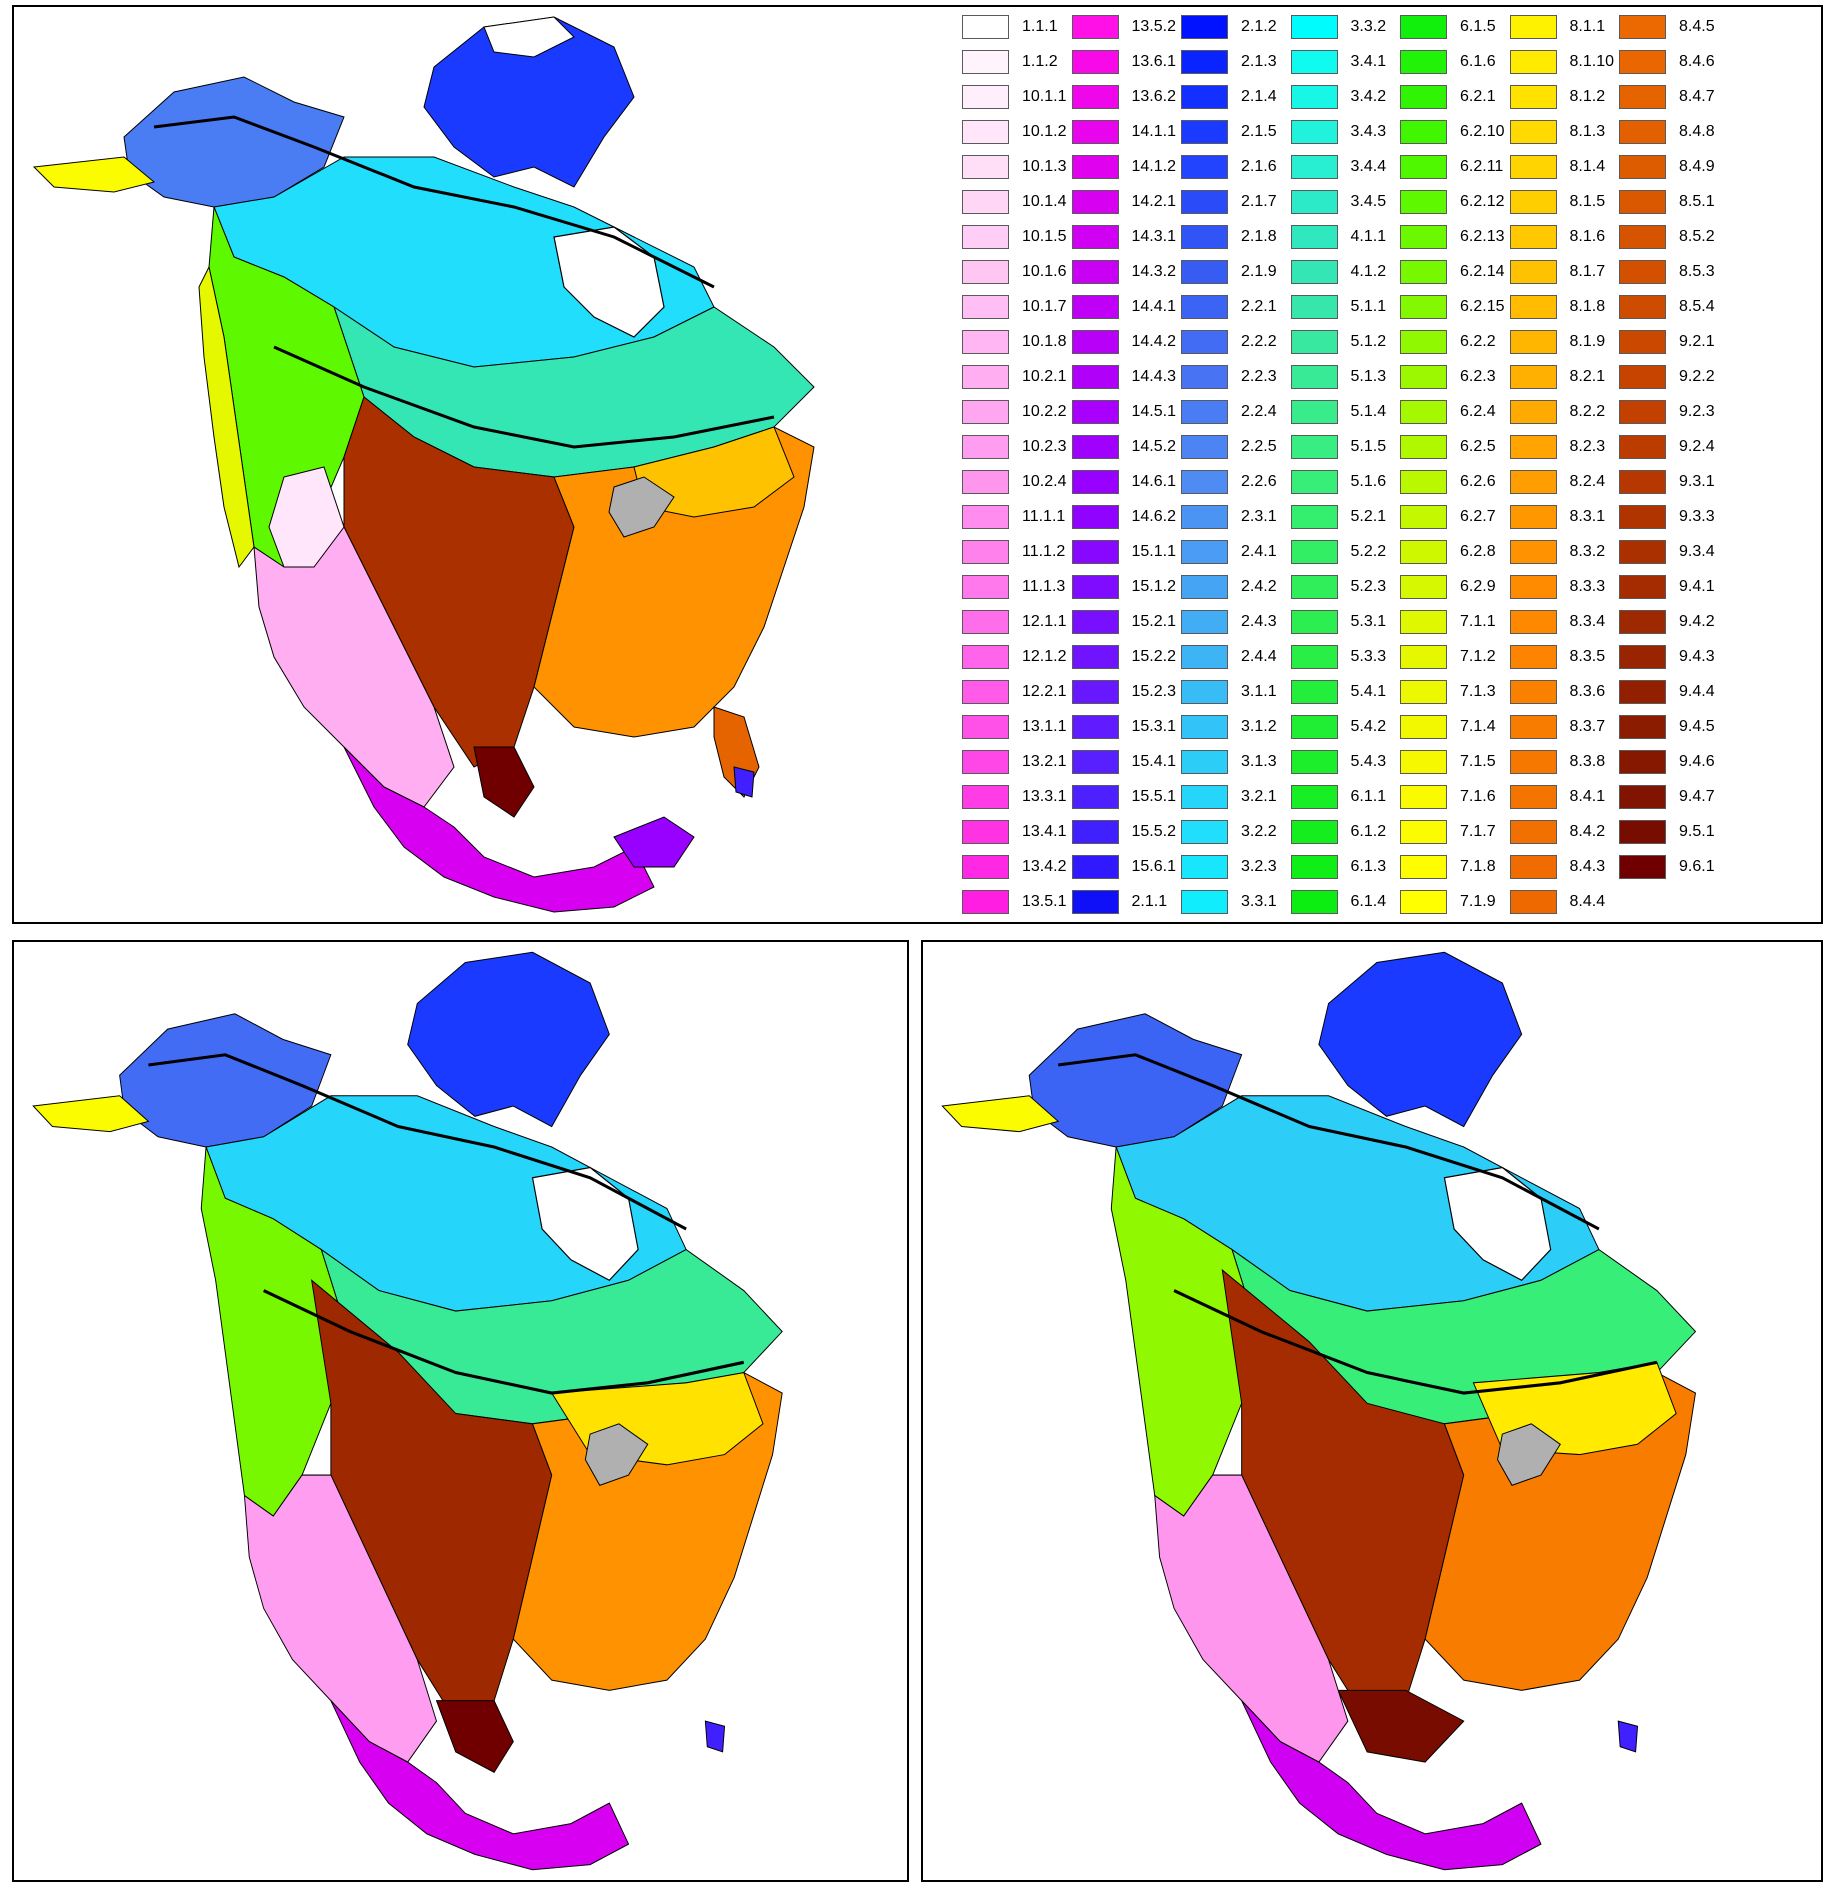 This screenshot has width=1831, height=1889. Describe the element at coordinates (417, 1142) in the screenshot. I see `arctic-boundary-line` at that location.